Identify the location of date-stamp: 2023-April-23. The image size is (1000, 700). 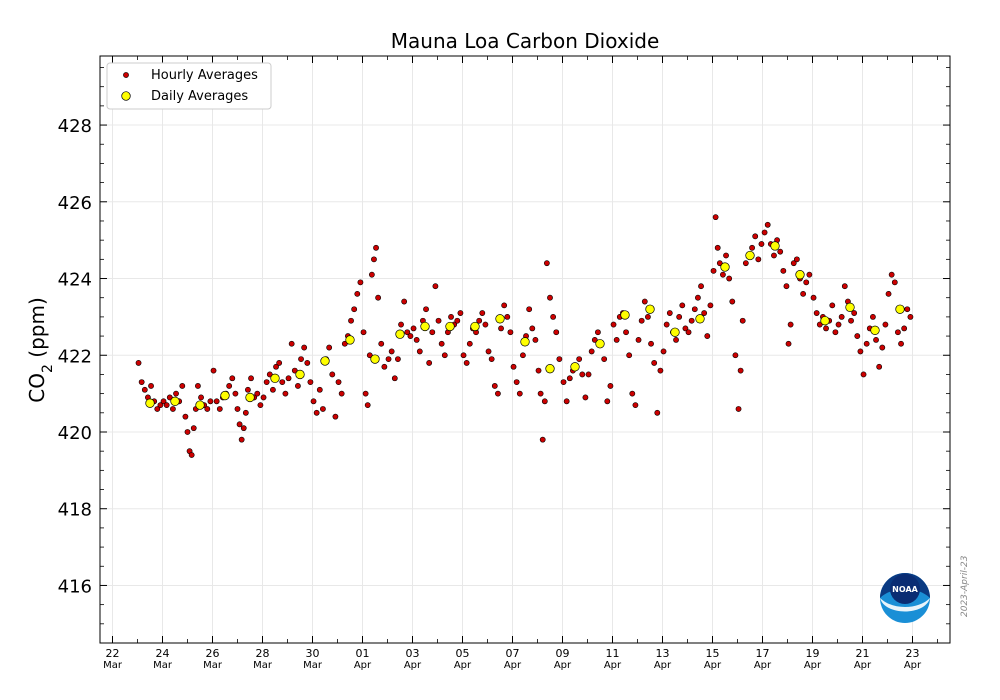
(965, 586).